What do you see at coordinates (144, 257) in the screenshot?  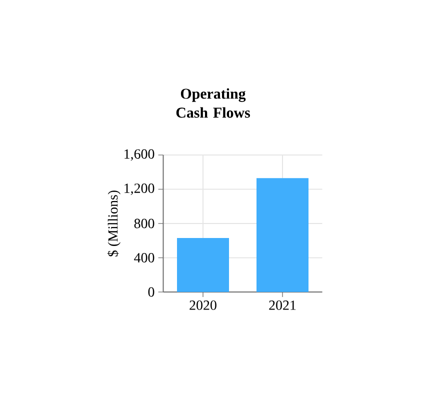 I see `y-tick-label: 400` at bounding box center [144, 257].